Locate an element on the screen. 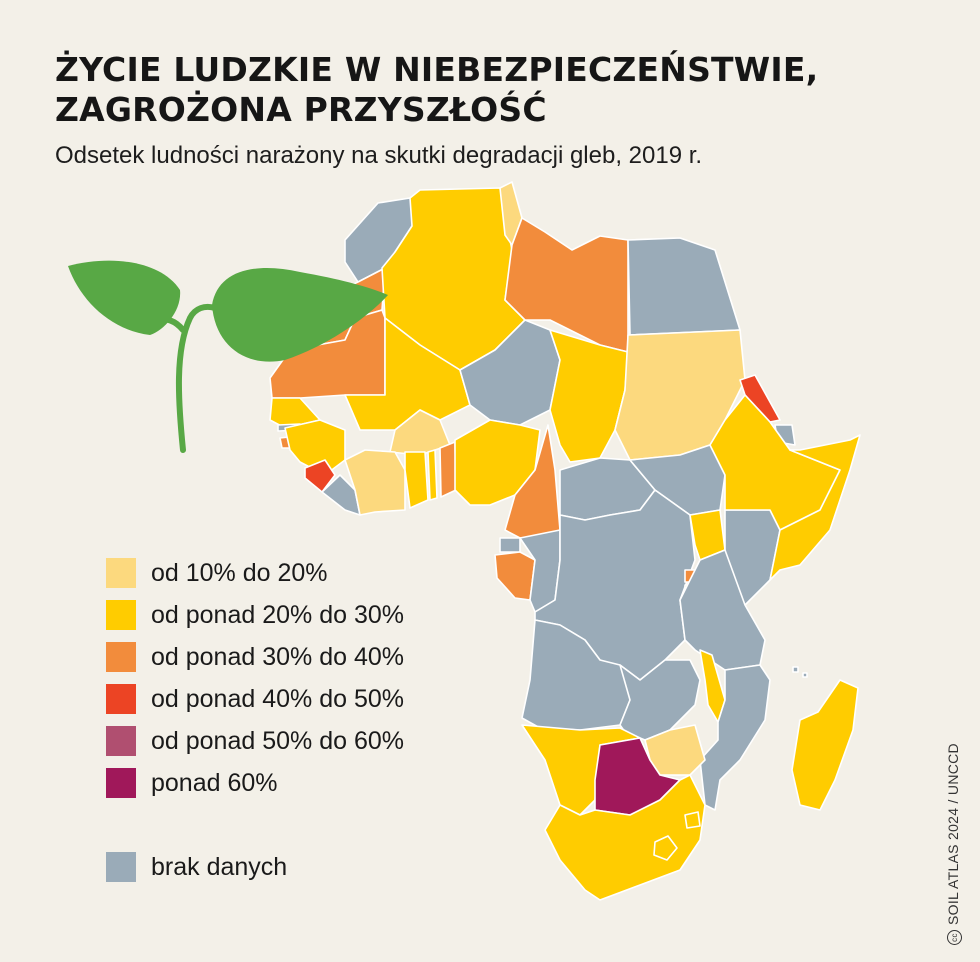 This screenshot has height=962, width=980. legend-item-no-data: brak danych is located at coordinates (196, 867).